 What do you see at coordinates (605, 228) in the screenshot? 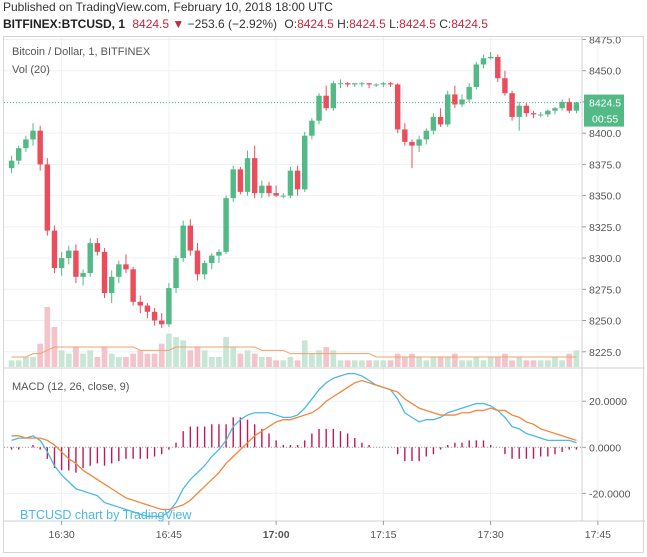
I see `price-tick-label: 8325.0` at bounding box center [605, 228].